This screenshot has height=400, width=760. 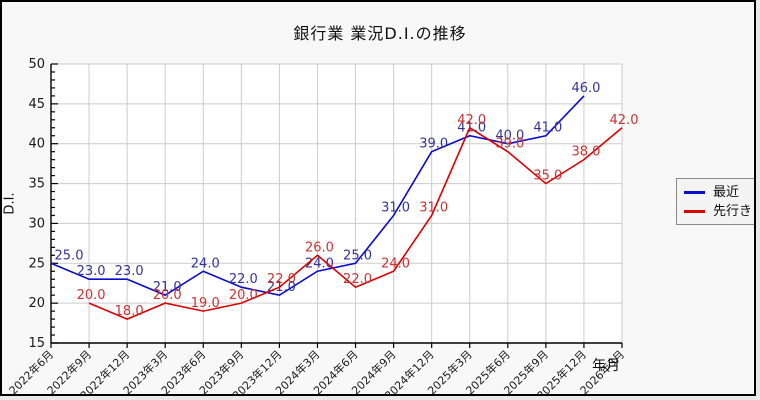 I want to click on legend-label-outlook: 先行き, so click(x=733, y=211).